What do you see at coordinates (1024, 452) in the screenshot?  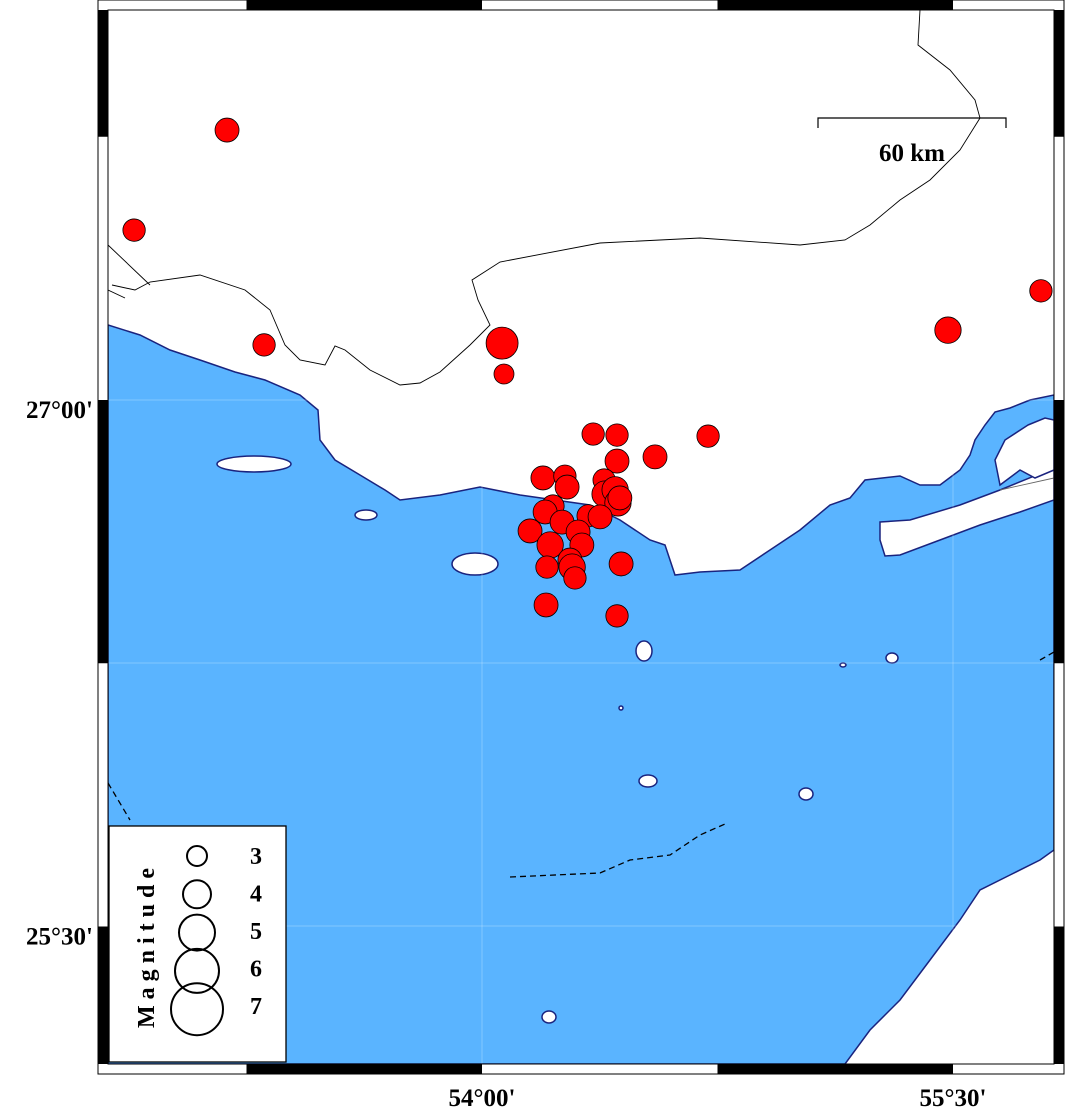 I see `island-hormoz-area` at bounding box center [1024, 452].